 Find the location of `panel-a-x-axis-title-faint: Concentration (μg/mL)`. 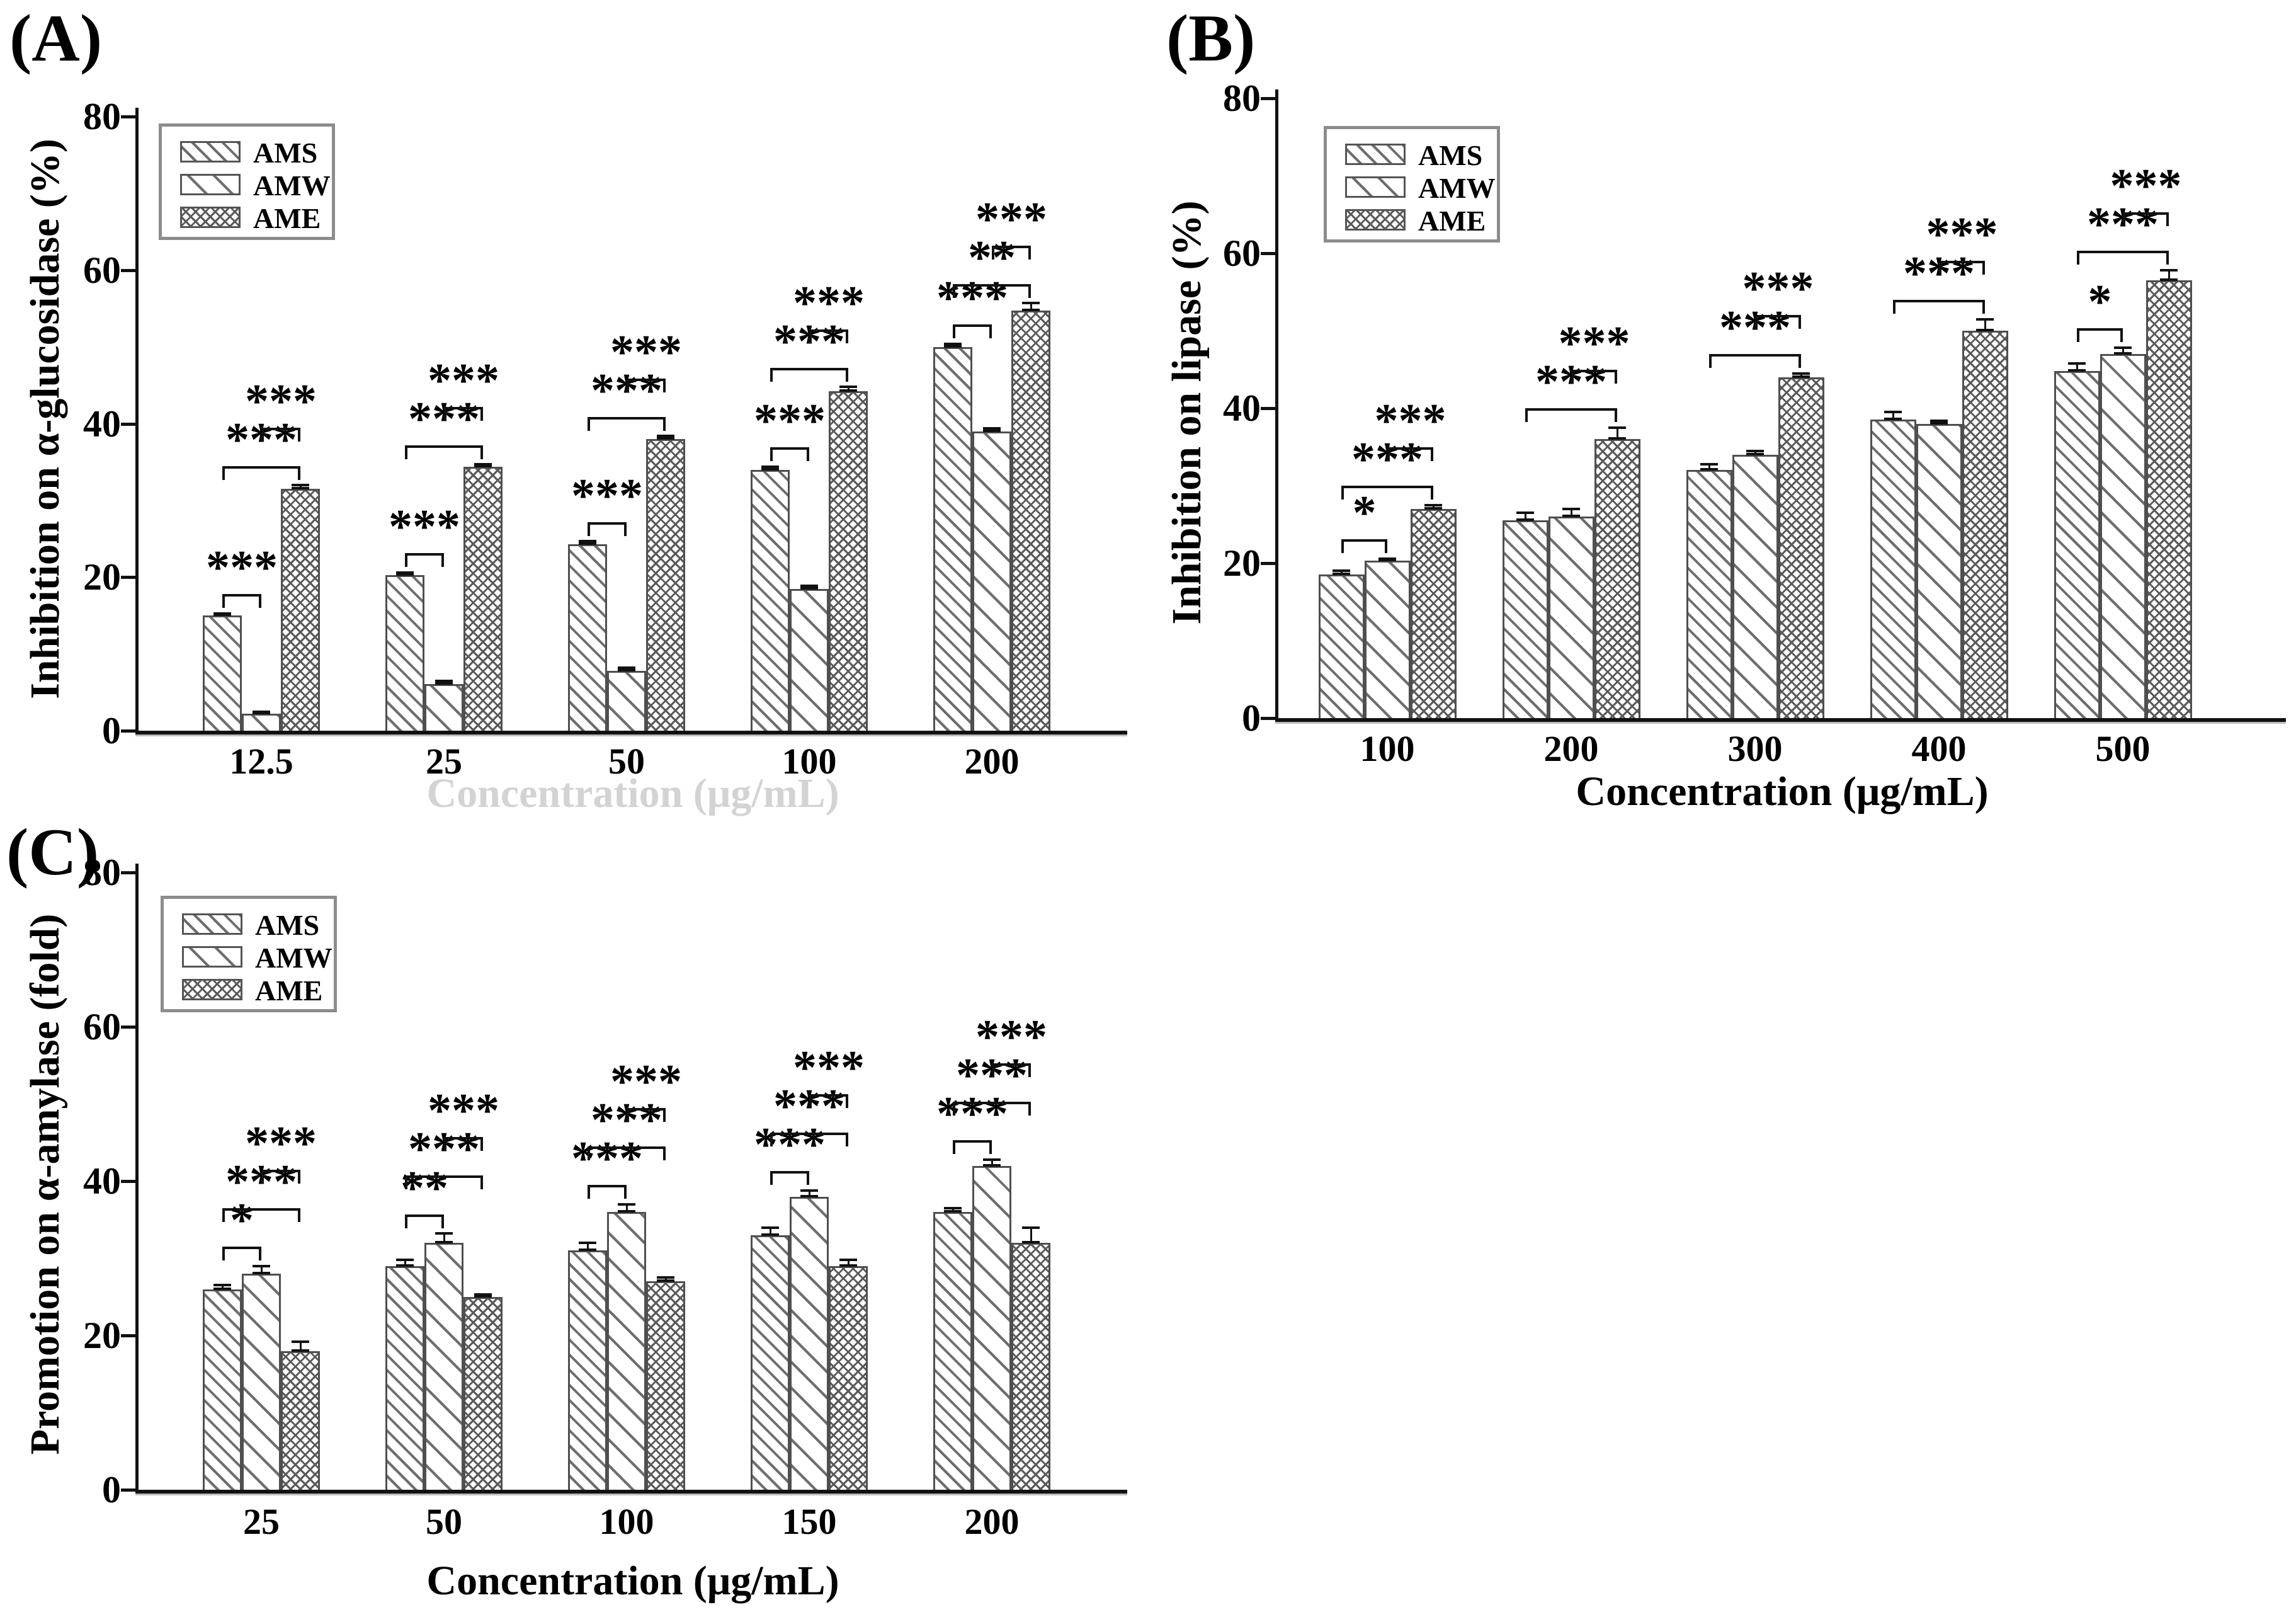

panel-a-x-axis-title-faint: Concentration (μg/mL) is located at coordinates (633, 793).